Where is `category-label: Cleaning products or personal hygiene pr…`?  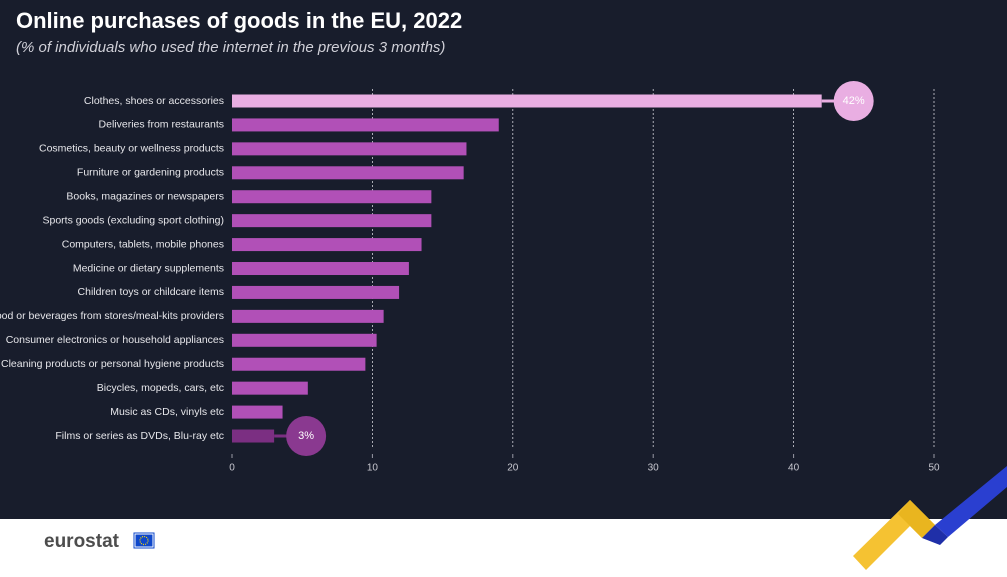
category-label: Cleaning products or personal hygiene pr… is located at coordinates (112, 364).